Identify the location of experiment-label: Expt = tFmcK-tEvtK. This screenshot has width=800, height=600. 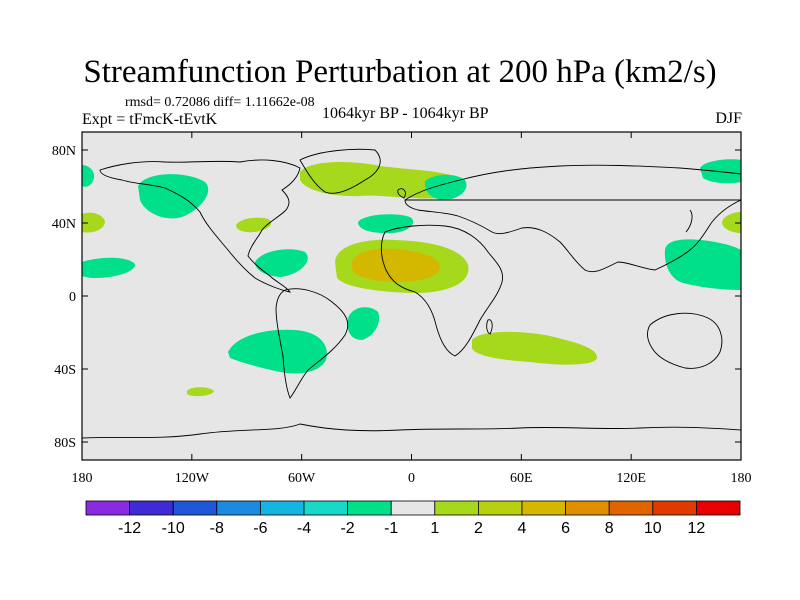
(150, 119).